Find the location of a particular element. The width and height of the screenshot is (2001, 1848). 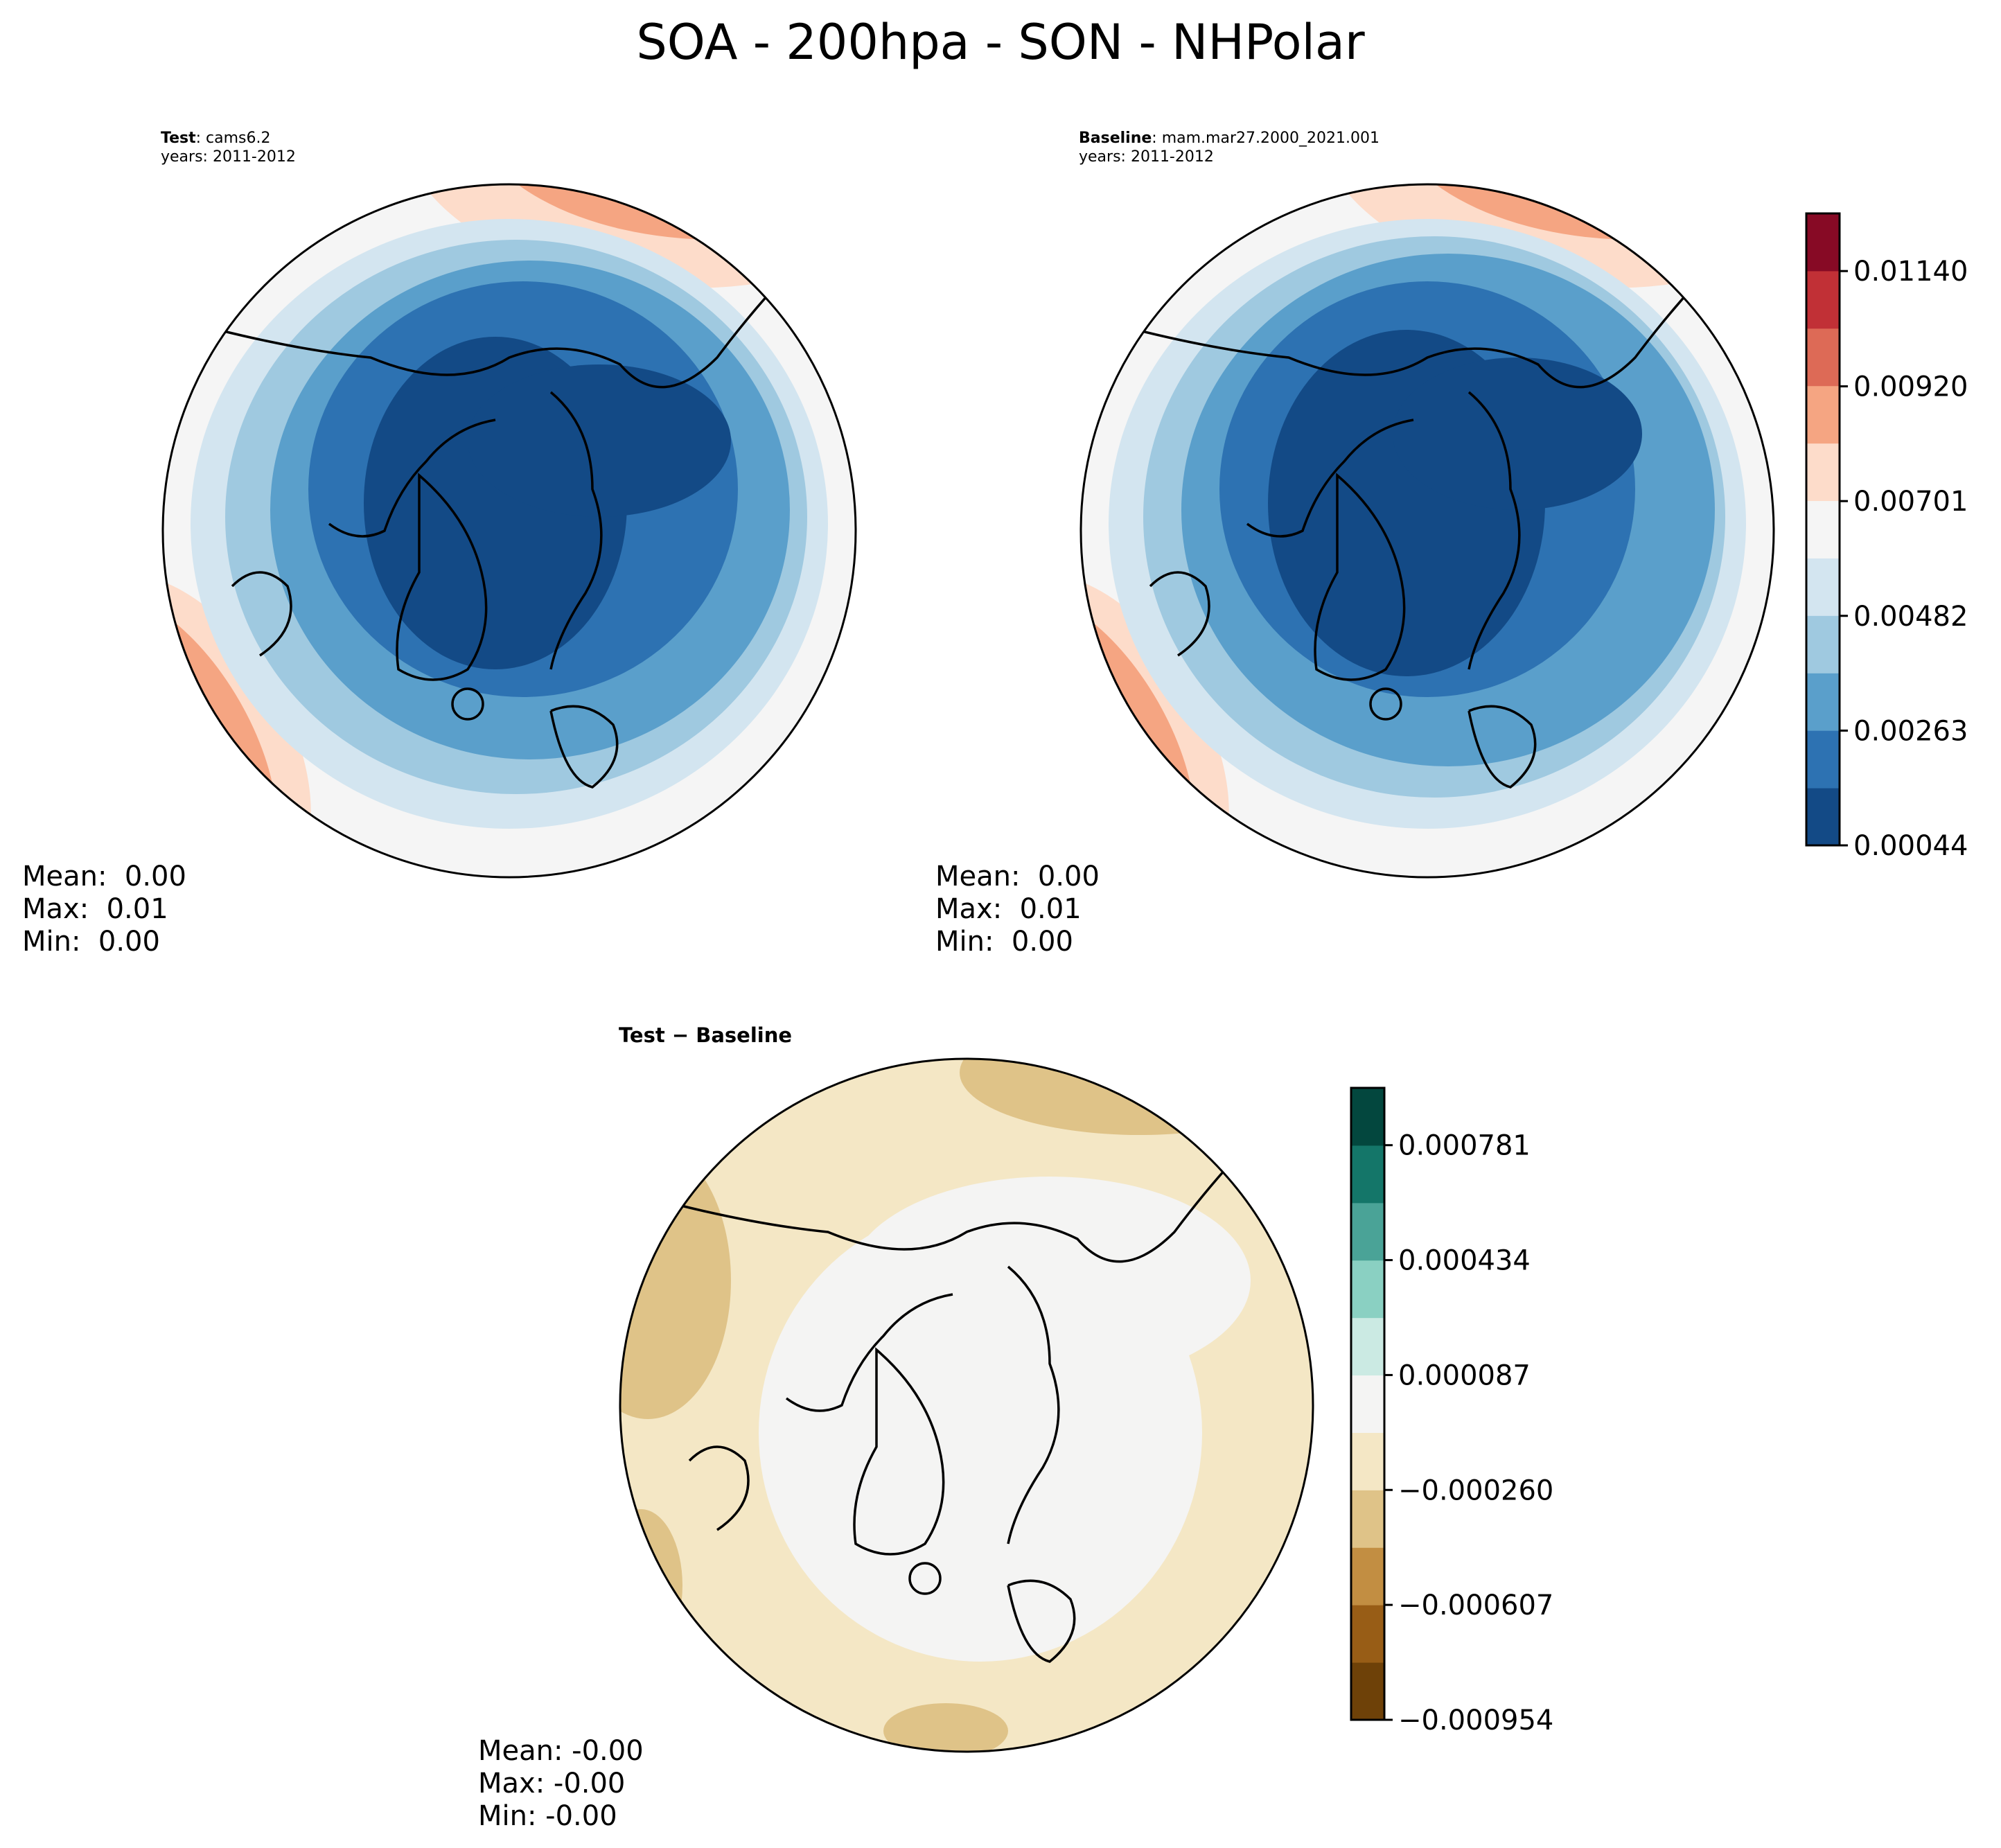

diff-panel-title: Test − Baseline is located at coordinates (706, 1035).